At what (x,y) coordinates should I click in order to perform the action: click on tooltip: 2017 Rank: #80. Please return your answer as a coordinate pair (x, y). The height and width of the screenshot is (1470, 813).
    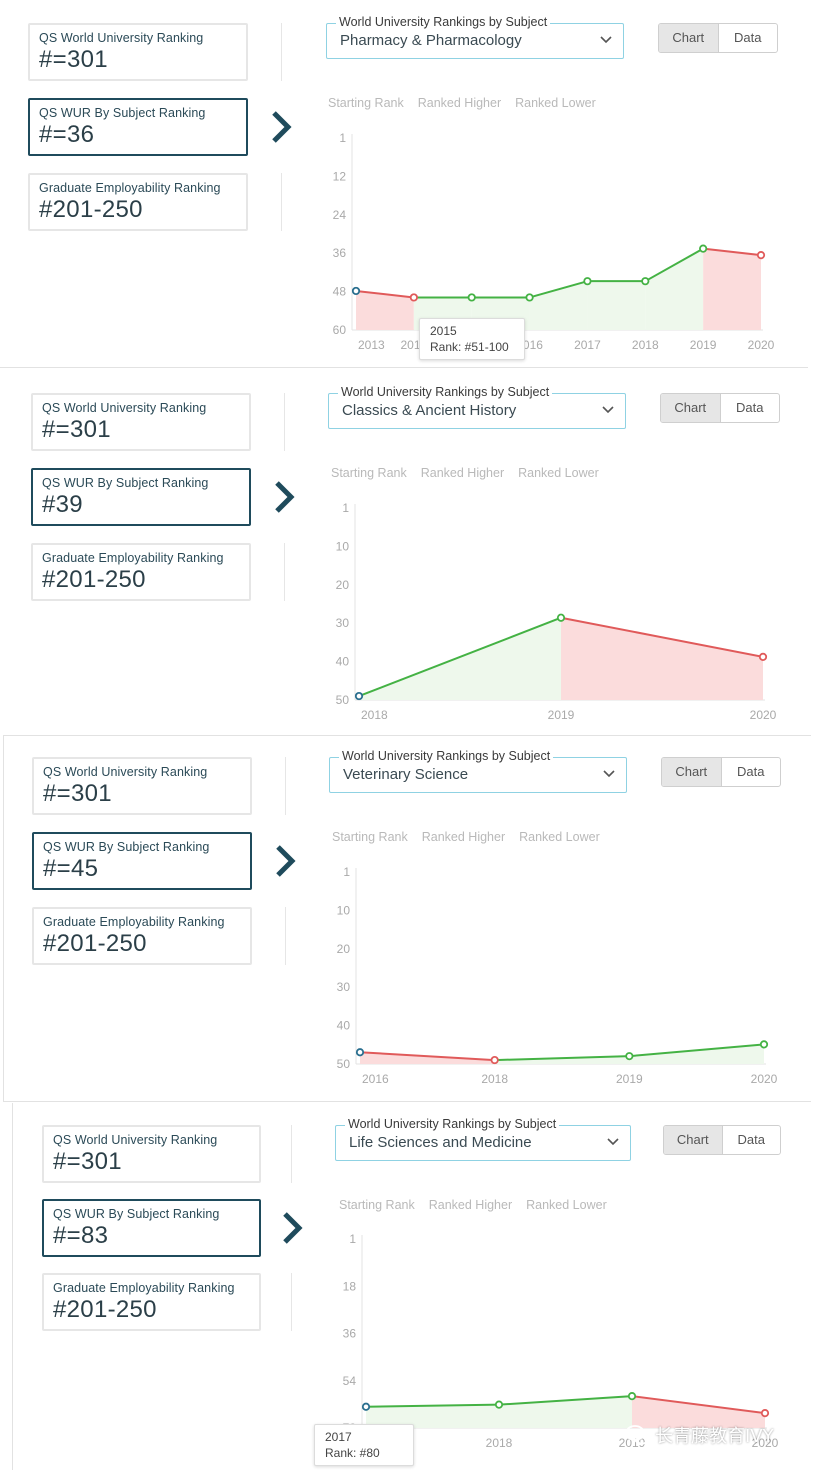
    Looking at the image, I should click on (364, 1445).